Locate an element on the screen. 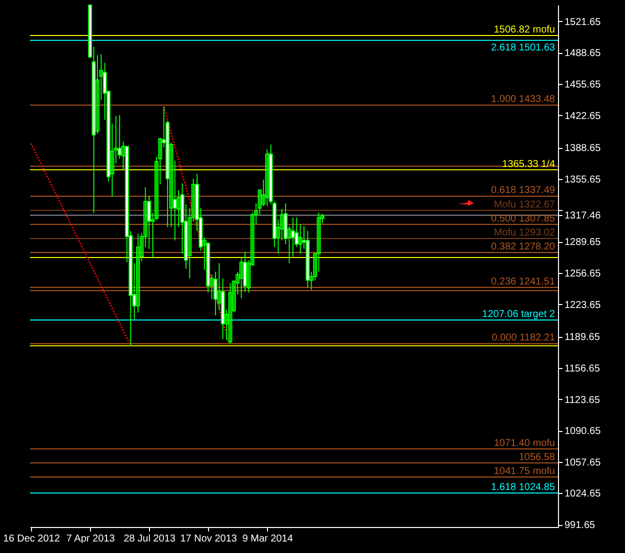 The image size is (625, 553). ref-line-label: Mofu 1322.67 is located at coordinates (525, 204).